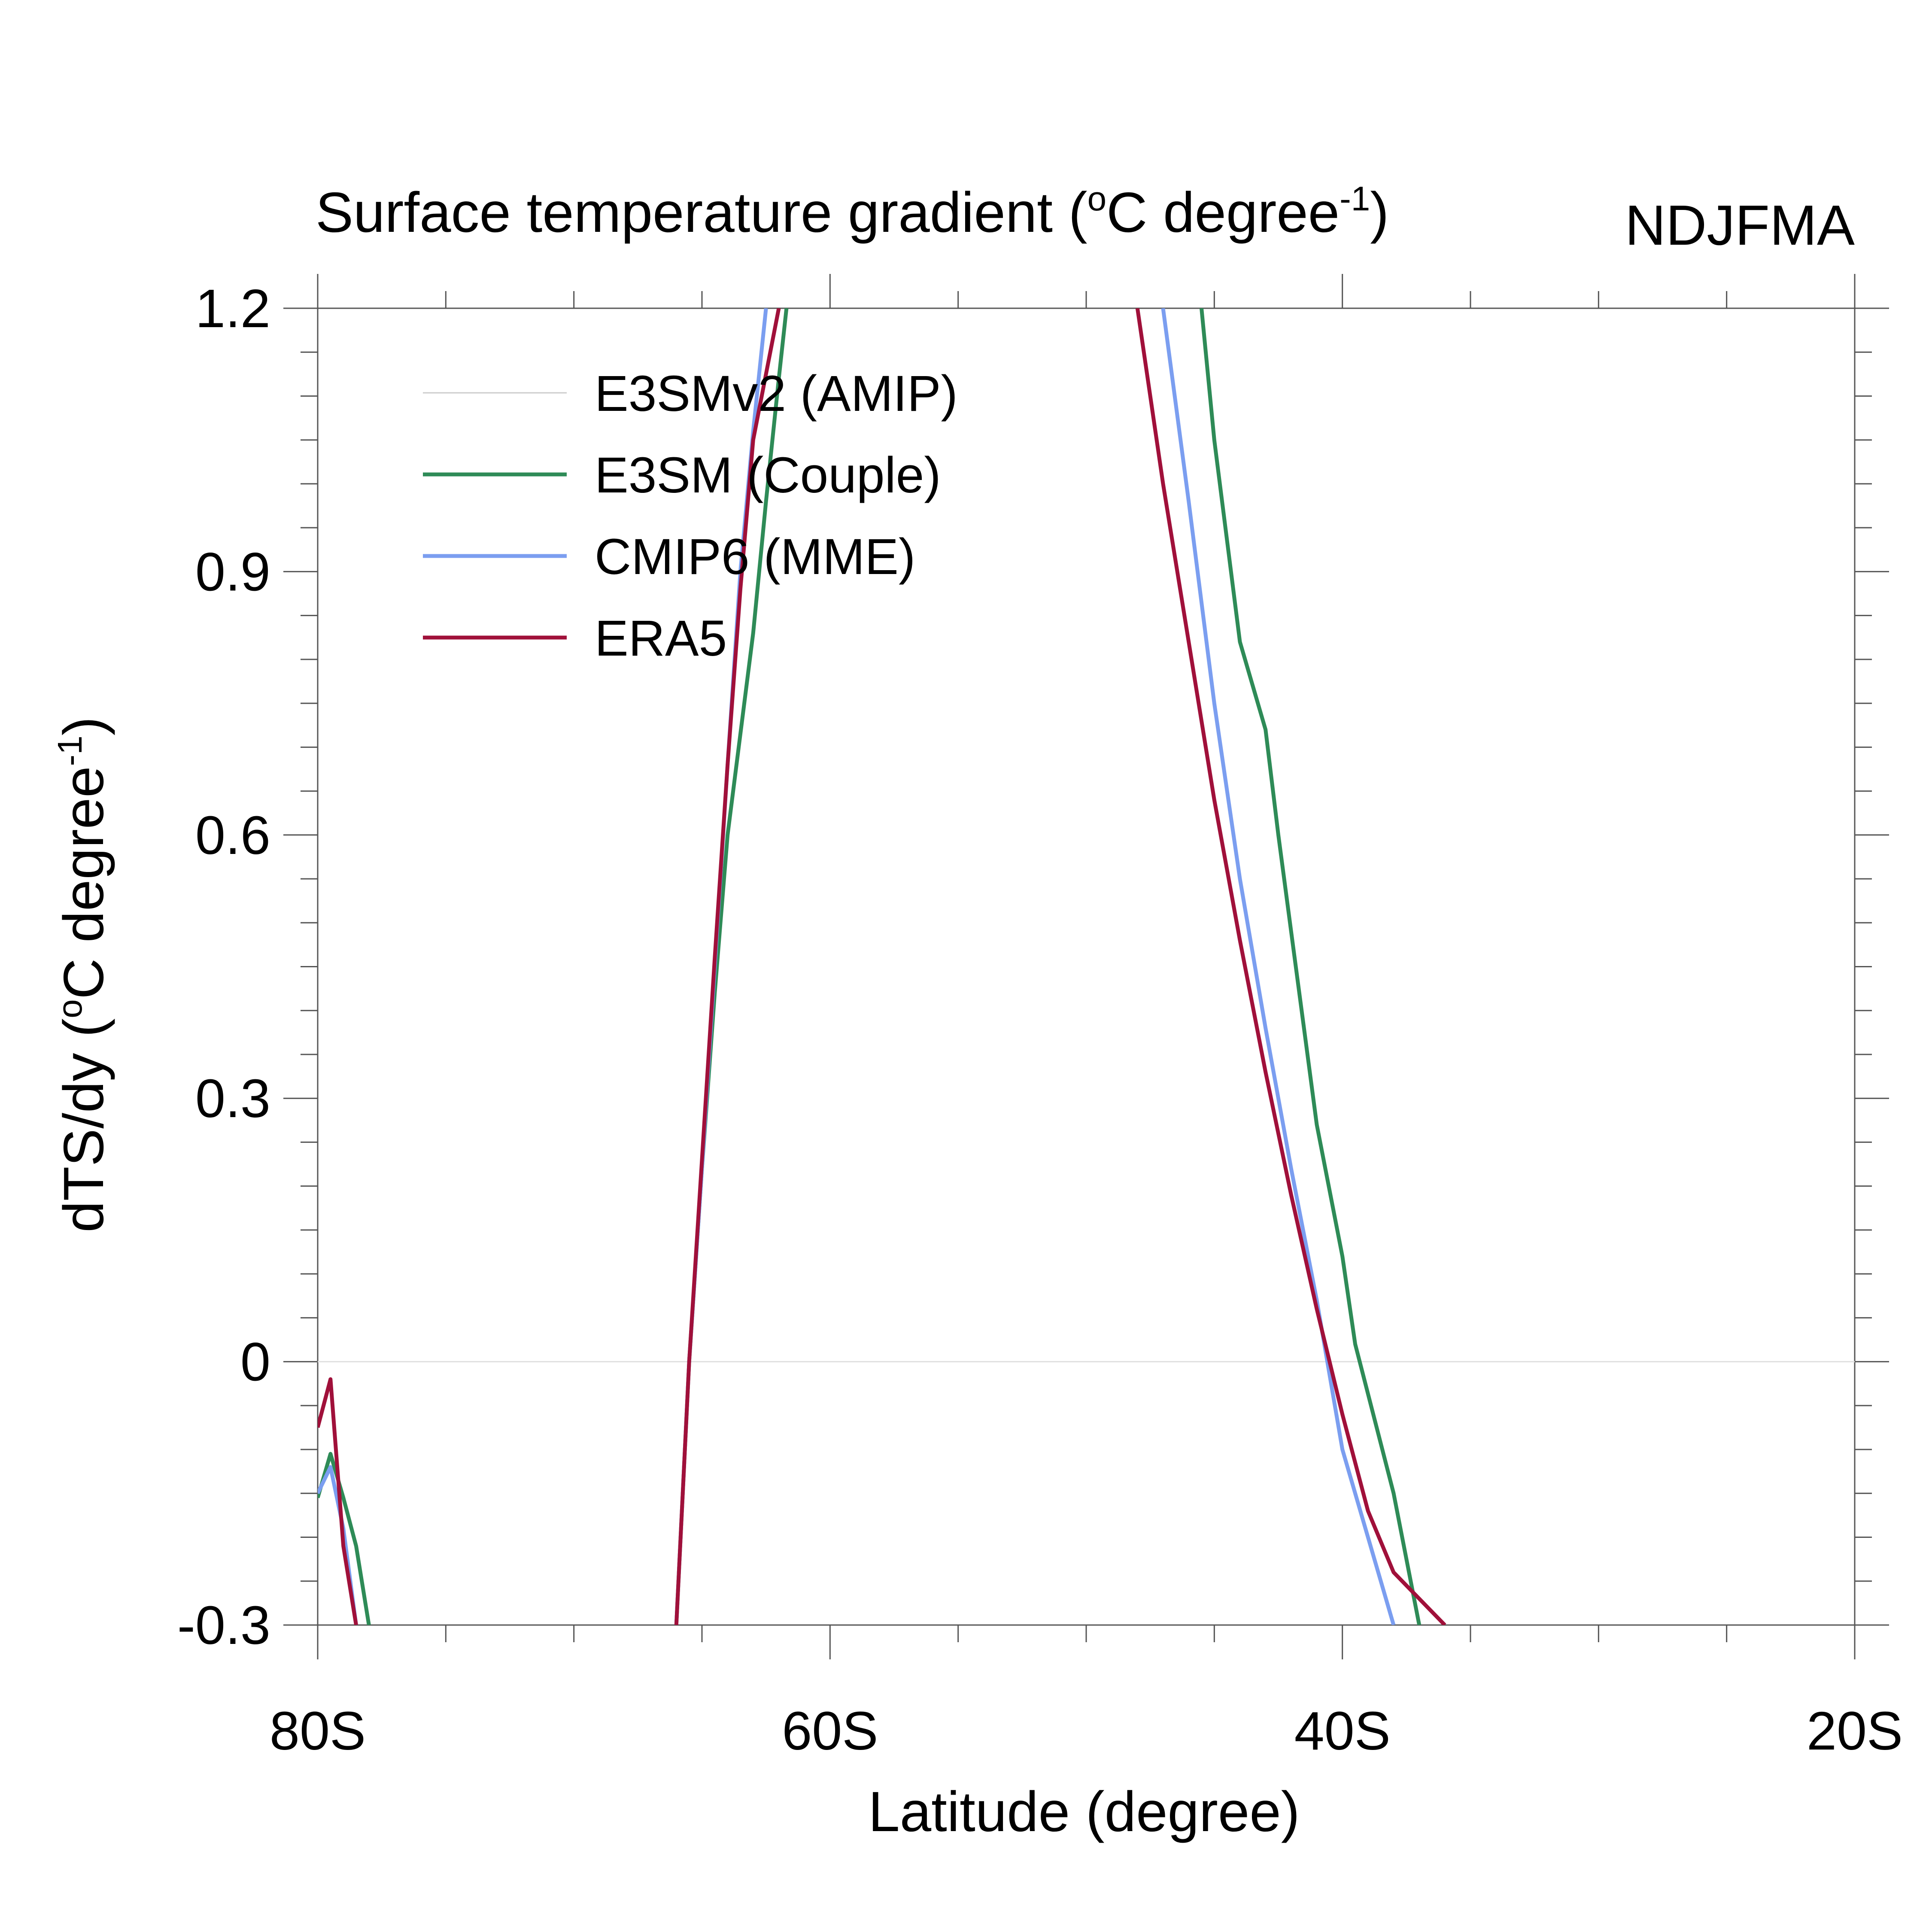 The image size is (1932, 1932). Describe the element at coordinates (1855, 1731) in the screenshot. I see `x-tick-label: 20S` at that location.